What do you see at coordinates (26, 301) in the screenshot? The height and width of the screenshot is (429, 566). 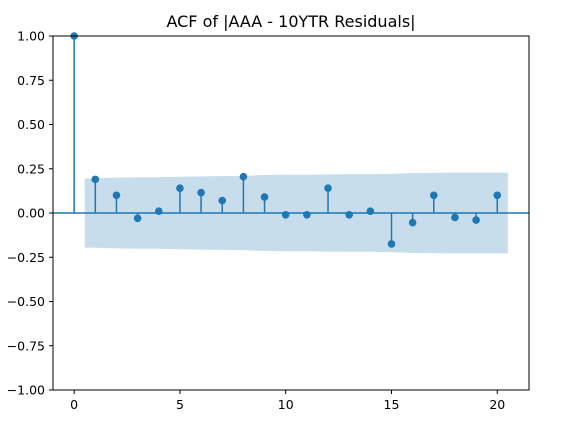 I see `y-tick-label: −0.50` at bounding box center [26, 301].